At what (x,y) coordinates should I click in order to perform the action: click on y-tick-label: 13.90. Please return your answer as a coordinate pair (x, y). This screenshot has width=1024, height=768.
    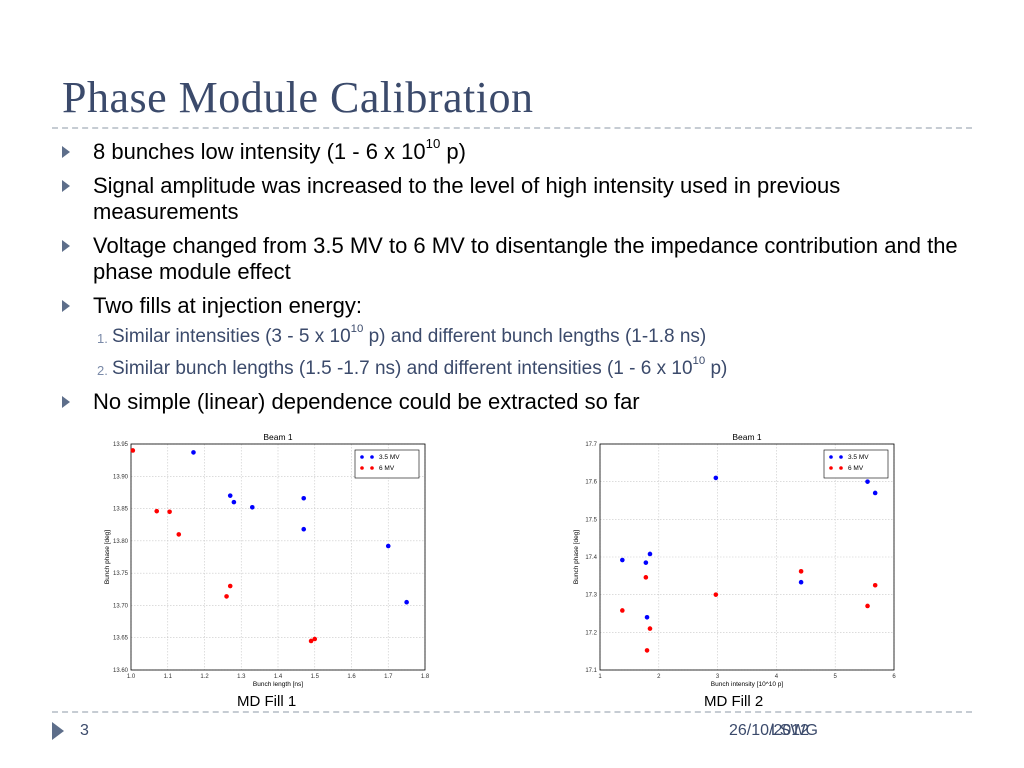
    Looking at the image, I should click on (121, 477).